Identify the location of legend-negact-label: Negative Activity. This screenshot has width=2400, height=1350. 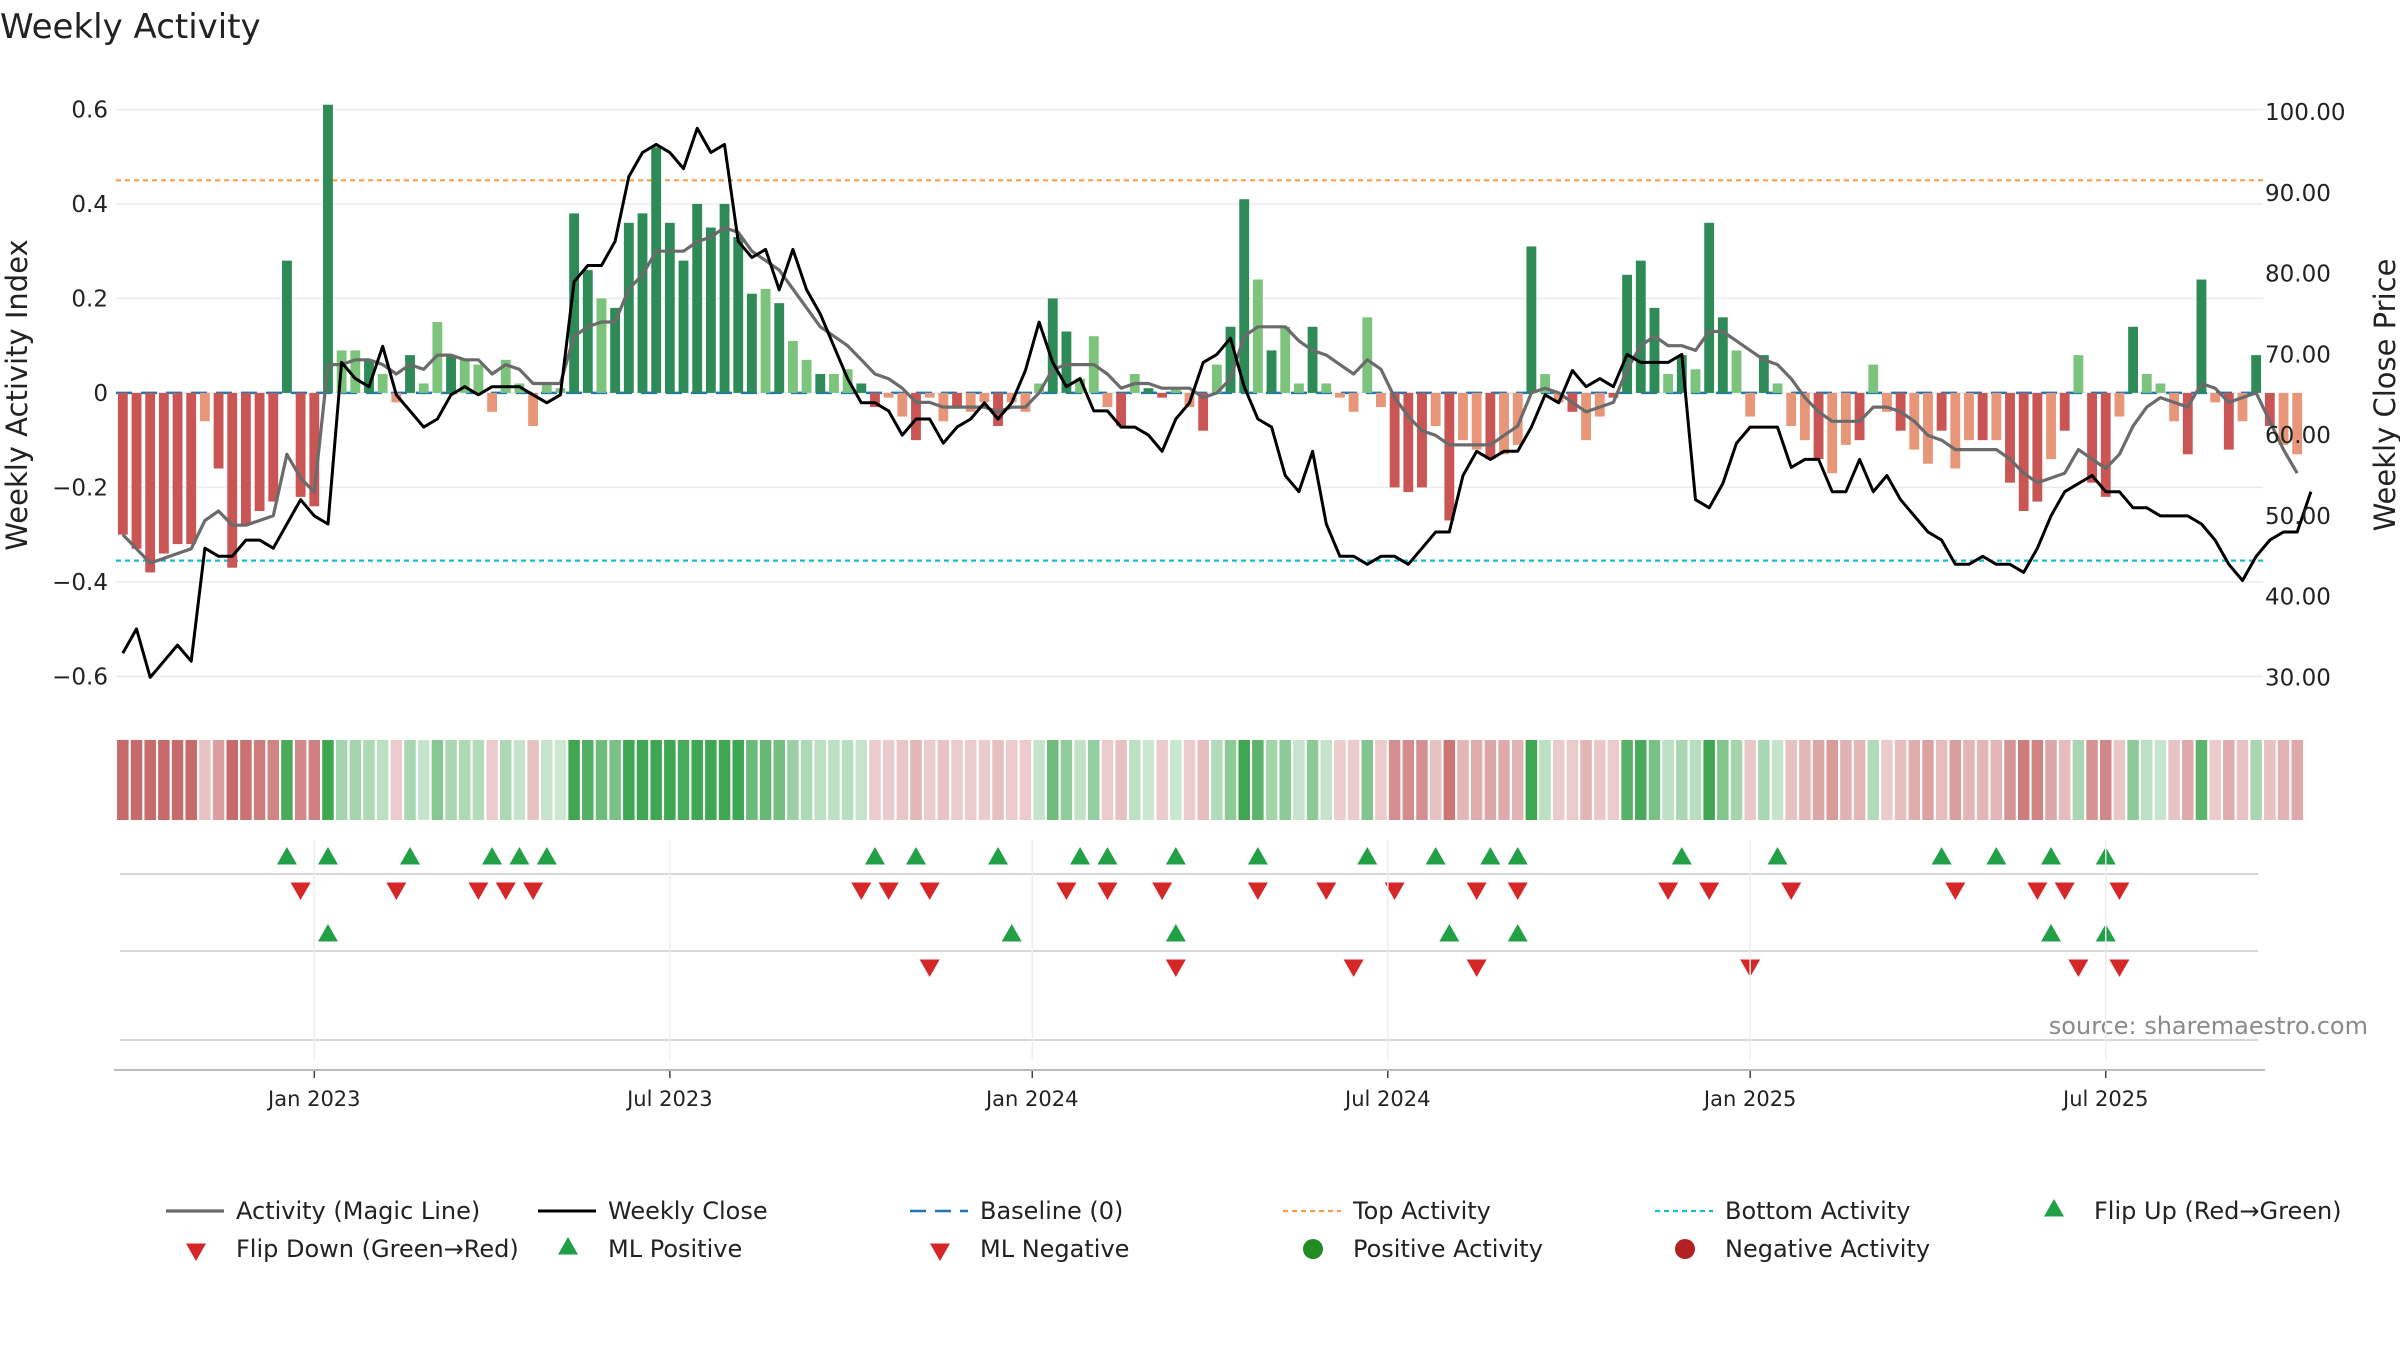
(1827, 1249).